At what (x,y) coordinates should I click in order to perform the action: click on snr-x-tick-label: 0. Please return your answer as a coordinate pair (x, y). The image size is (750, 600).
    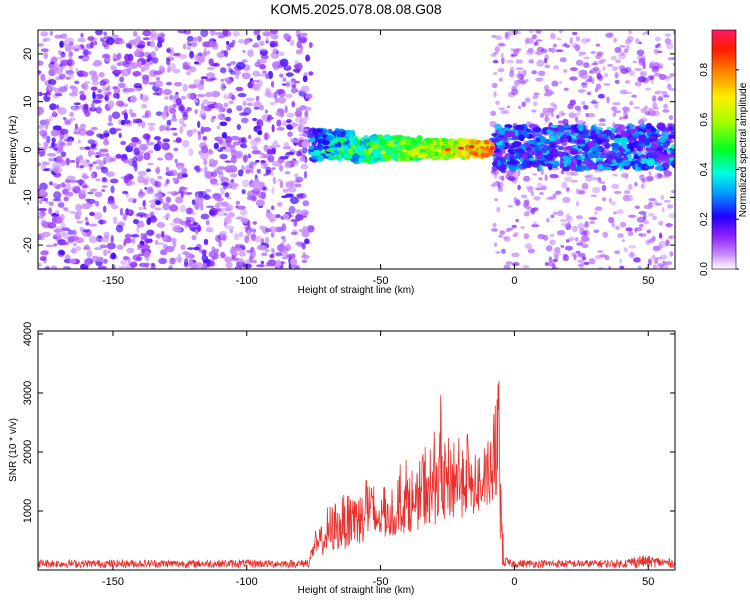
    Looking at the image, I should click on (514, 582).